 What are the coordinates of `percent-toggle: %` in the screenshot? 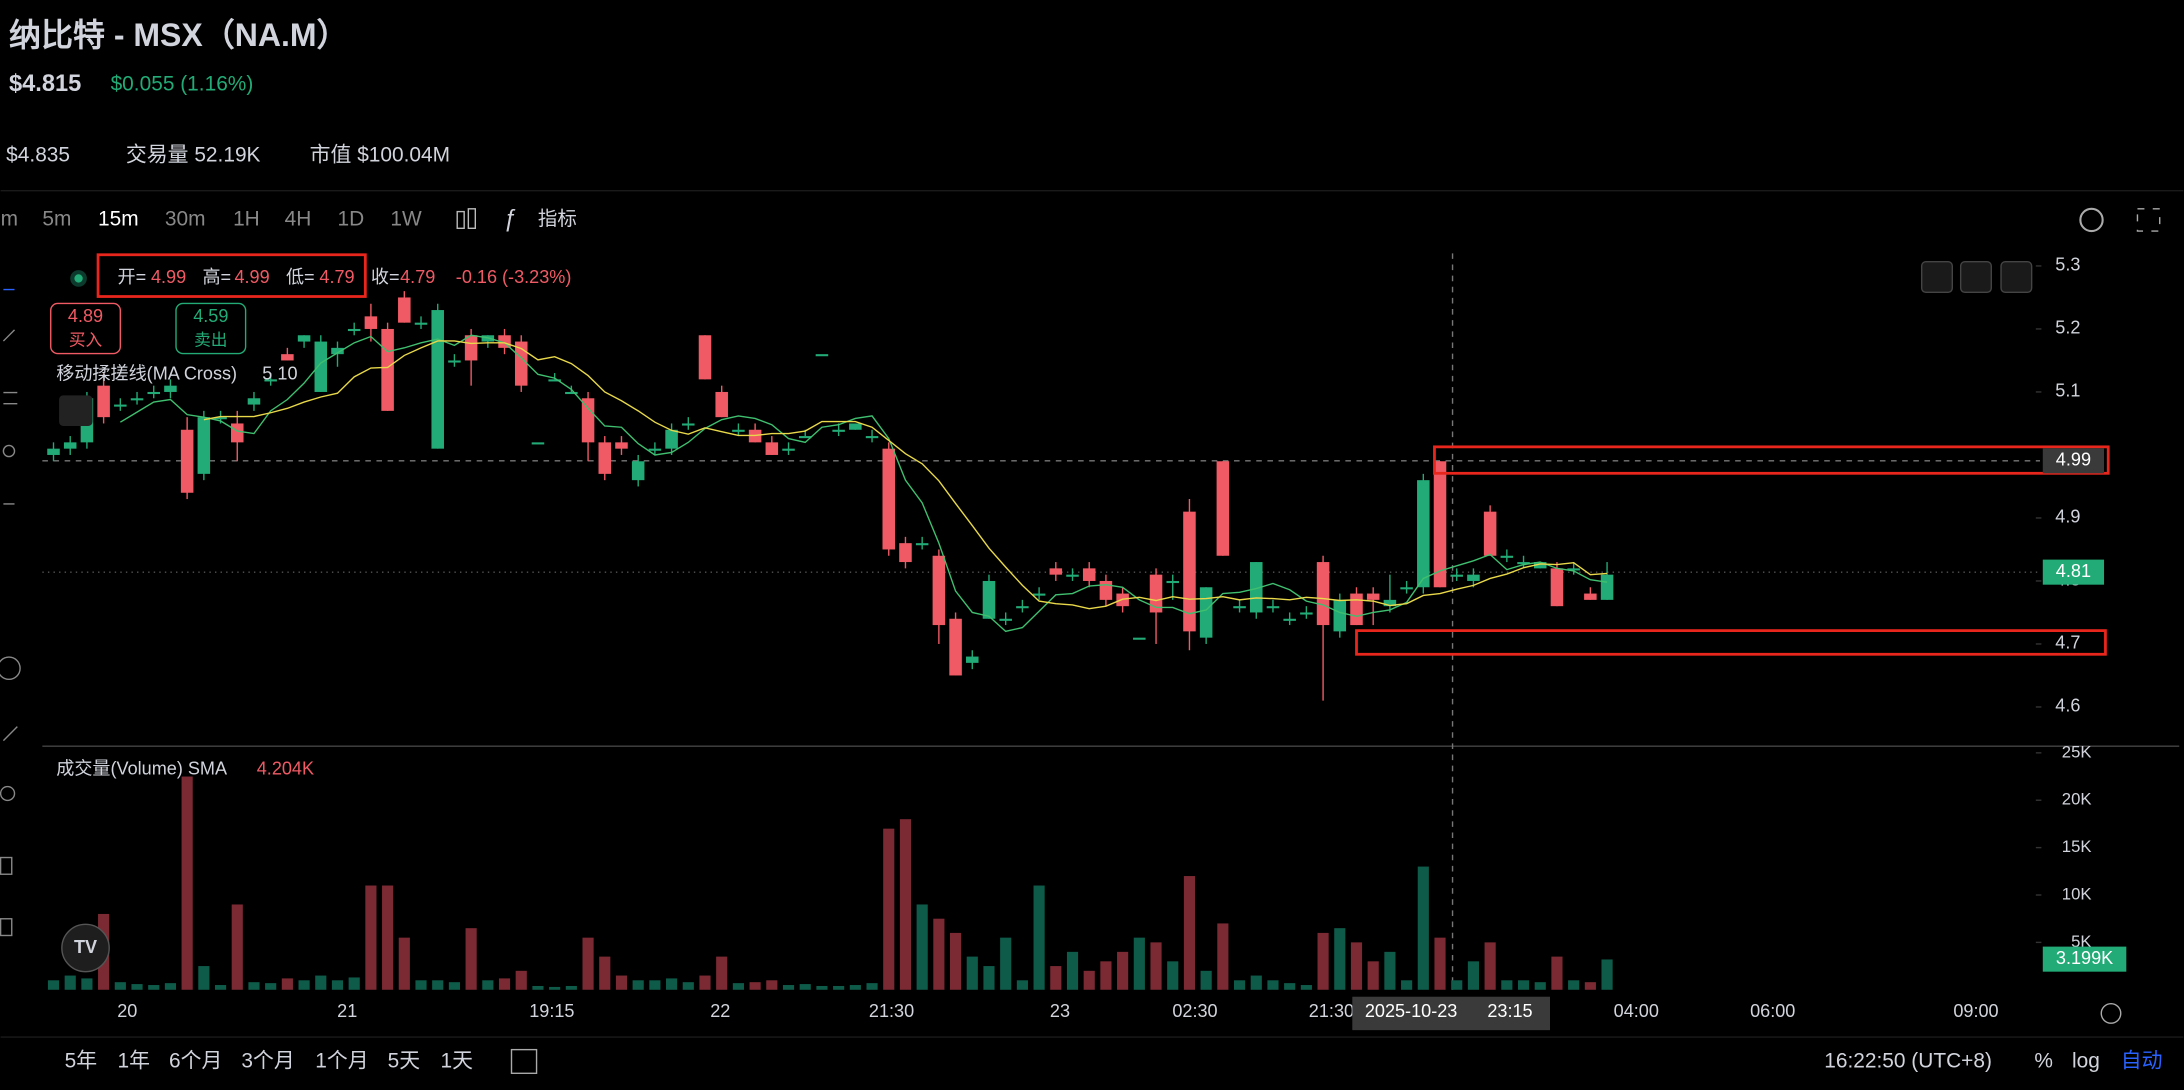 It's located at (2043, 1061).